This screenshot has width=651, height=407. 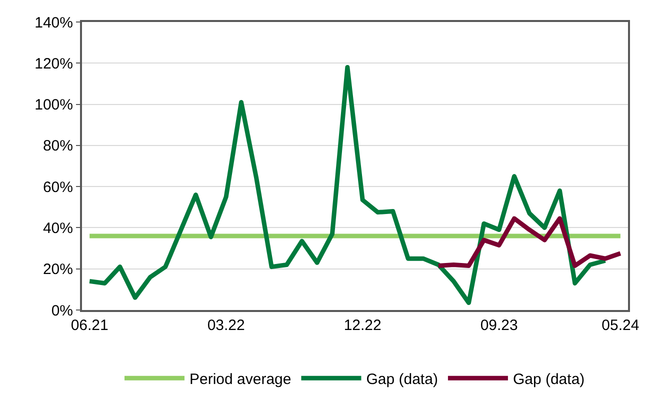 I want to click on x-tick-label: 06.21, so click(x=89, y=325).